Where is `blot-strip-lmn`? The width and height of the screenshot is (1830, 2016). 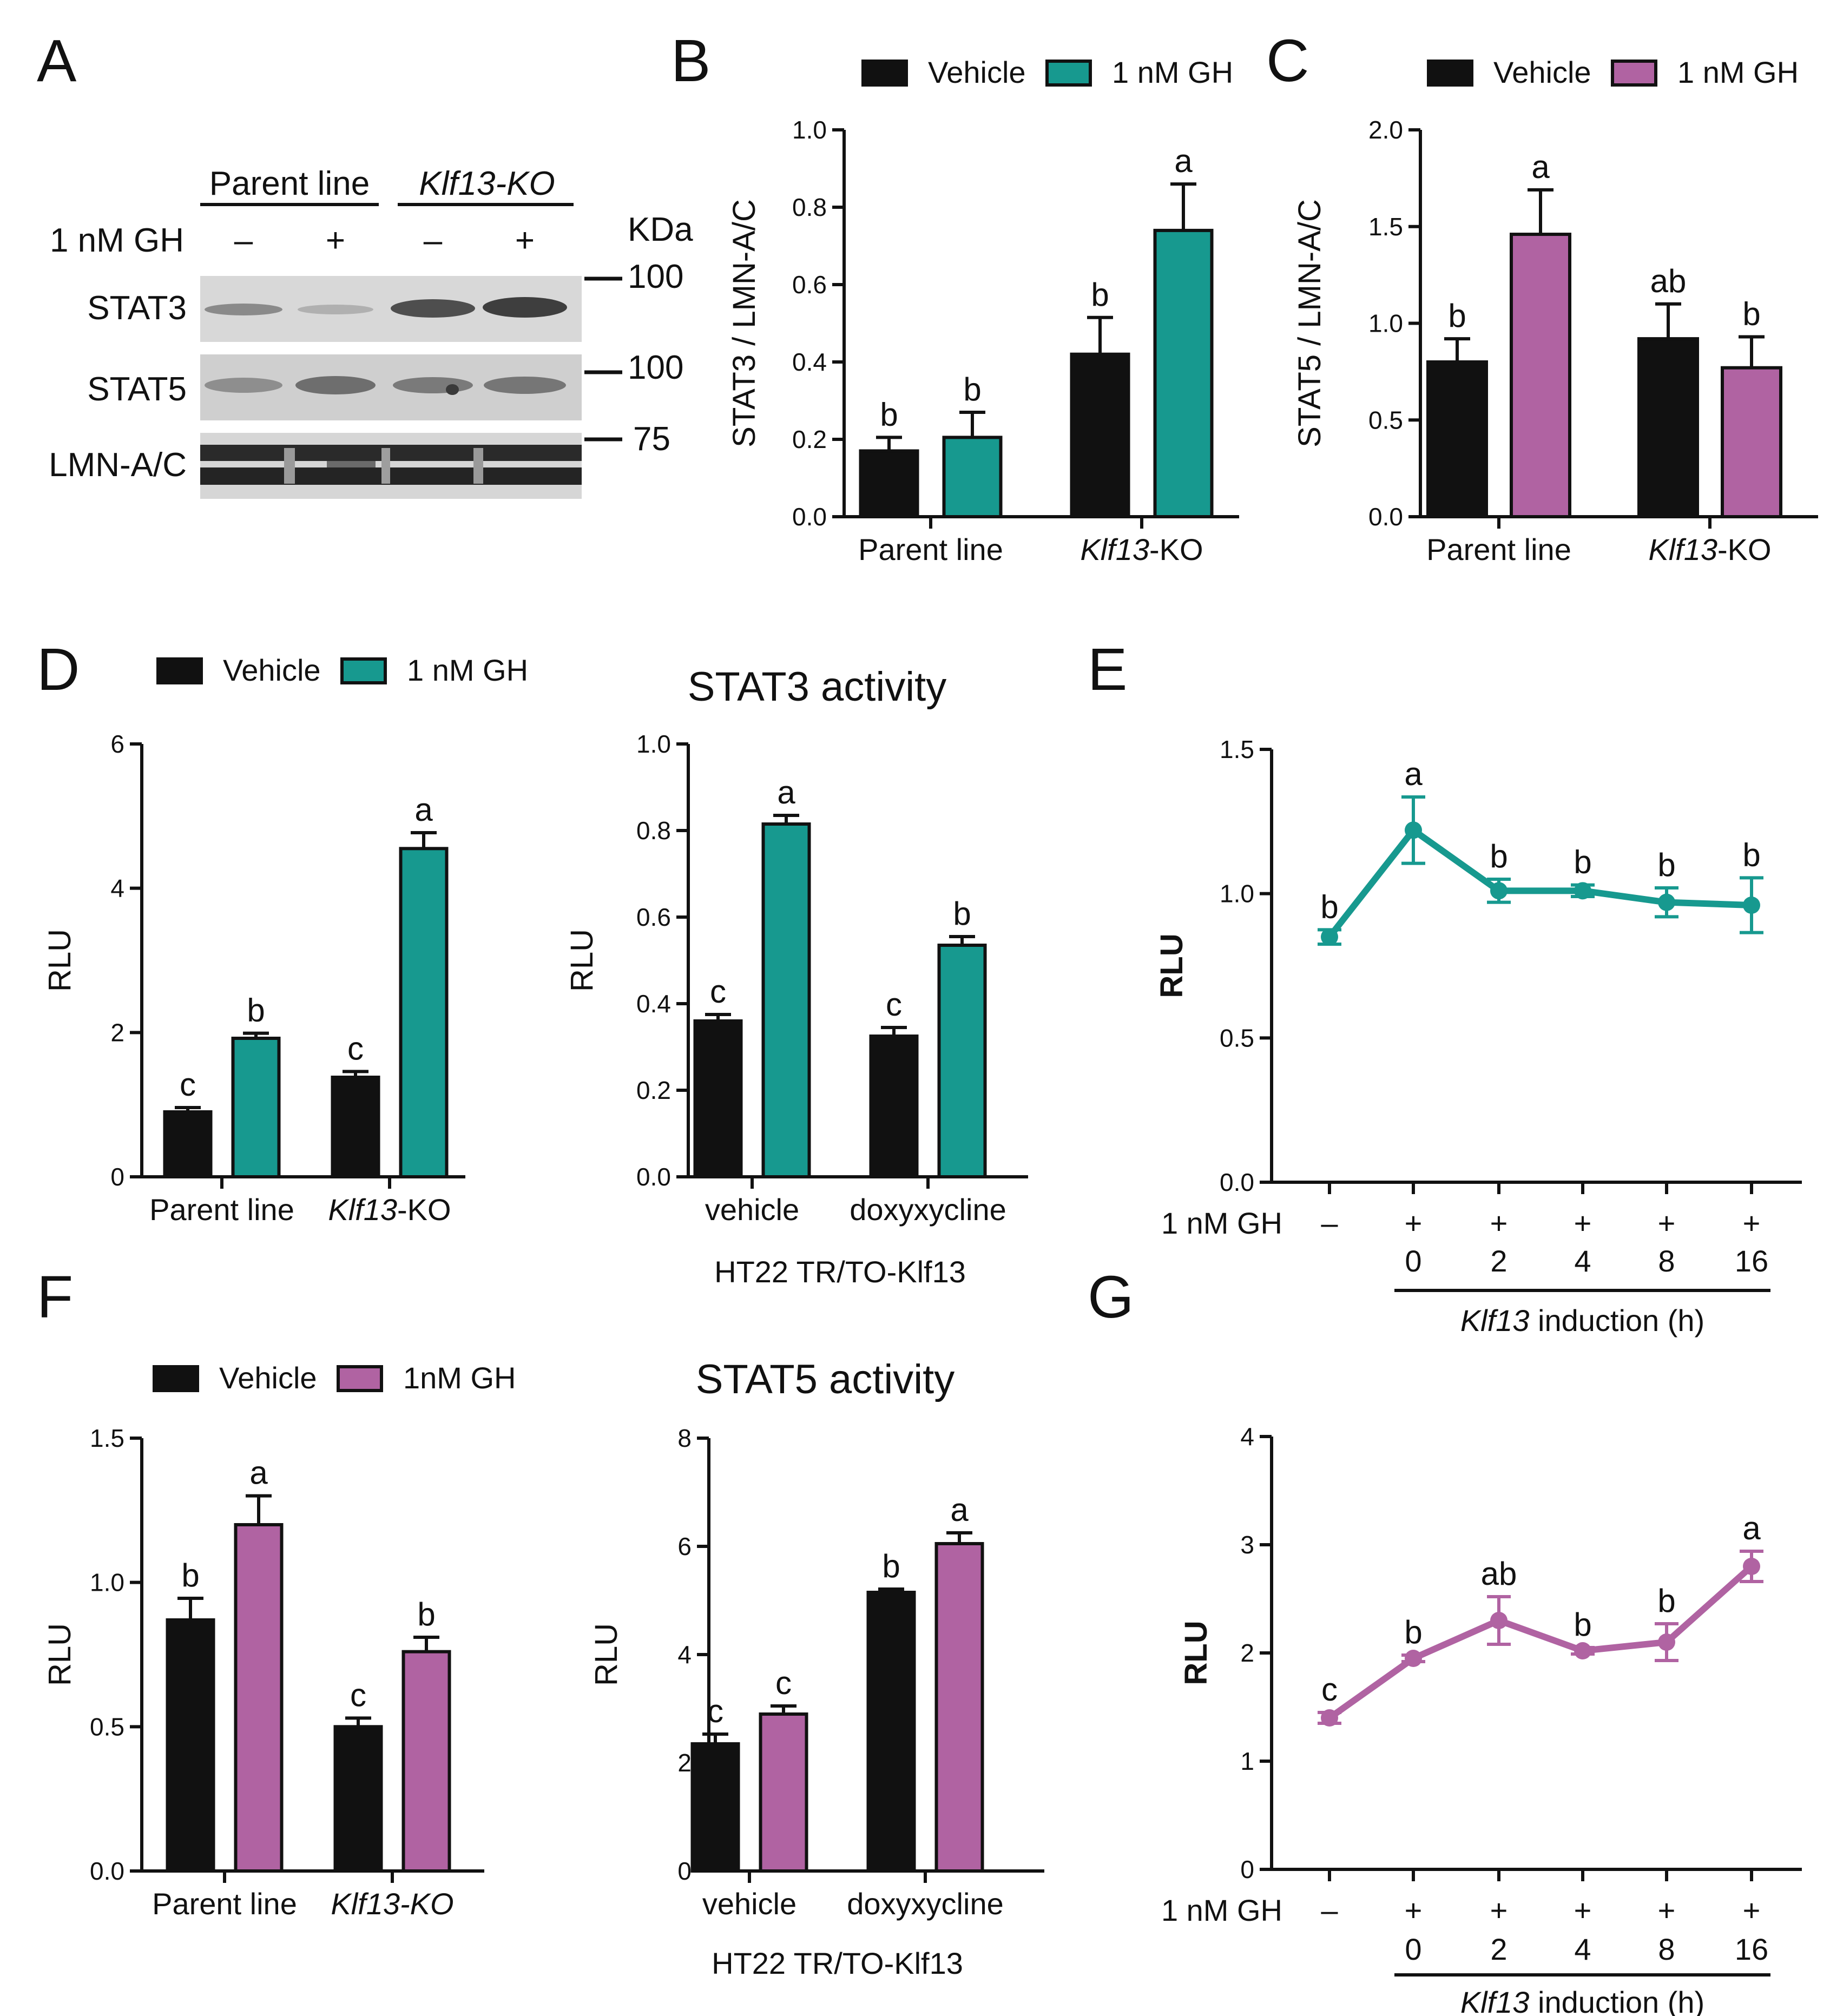 blot-strip-lmn is located at coordinates (391, 466).